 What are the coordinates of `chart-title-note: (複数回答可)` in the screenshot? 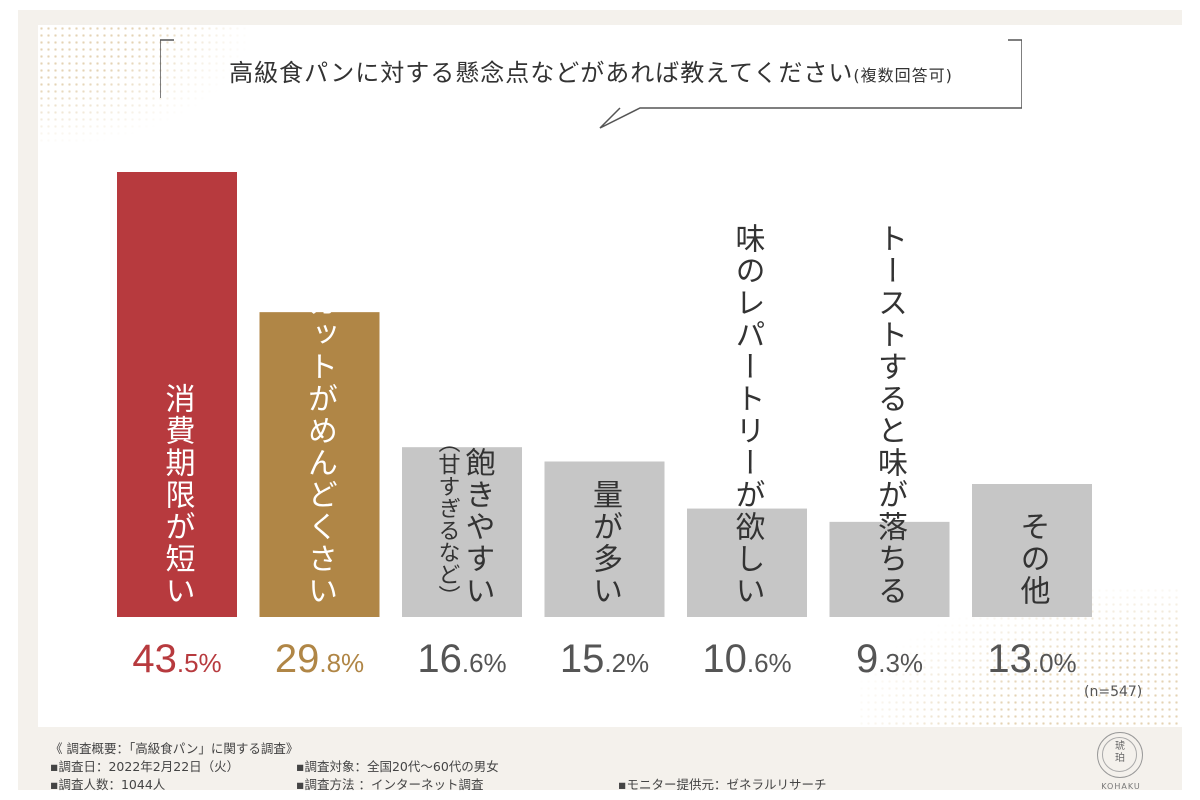 It's located at (903, 75).